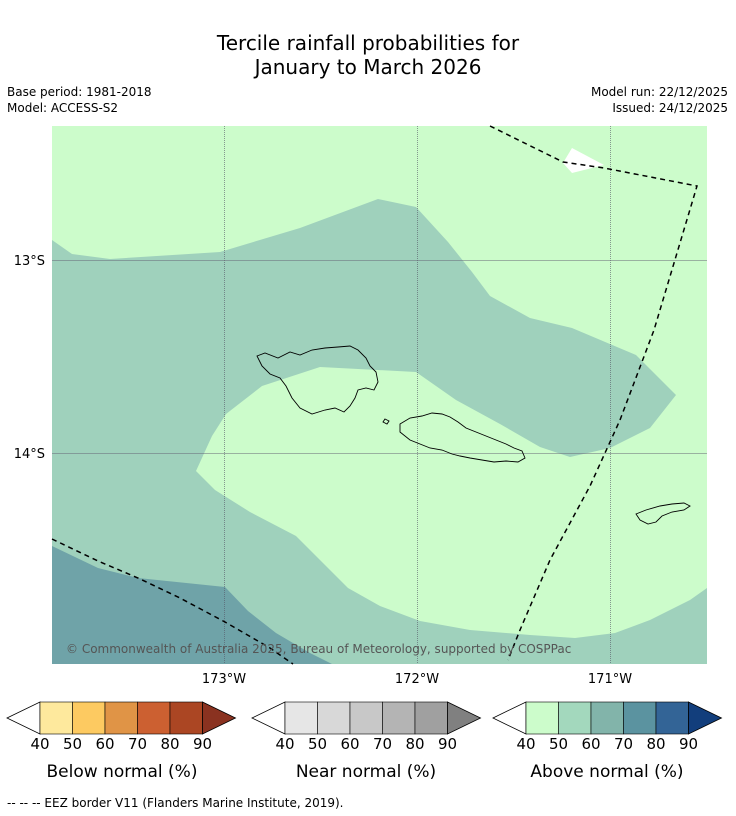 This screenshot has width=736, height=816. Describe the element at coordinates (122, 772) in the screenshot. I see `colorbar-label-below: Below normal (%)` at that location.